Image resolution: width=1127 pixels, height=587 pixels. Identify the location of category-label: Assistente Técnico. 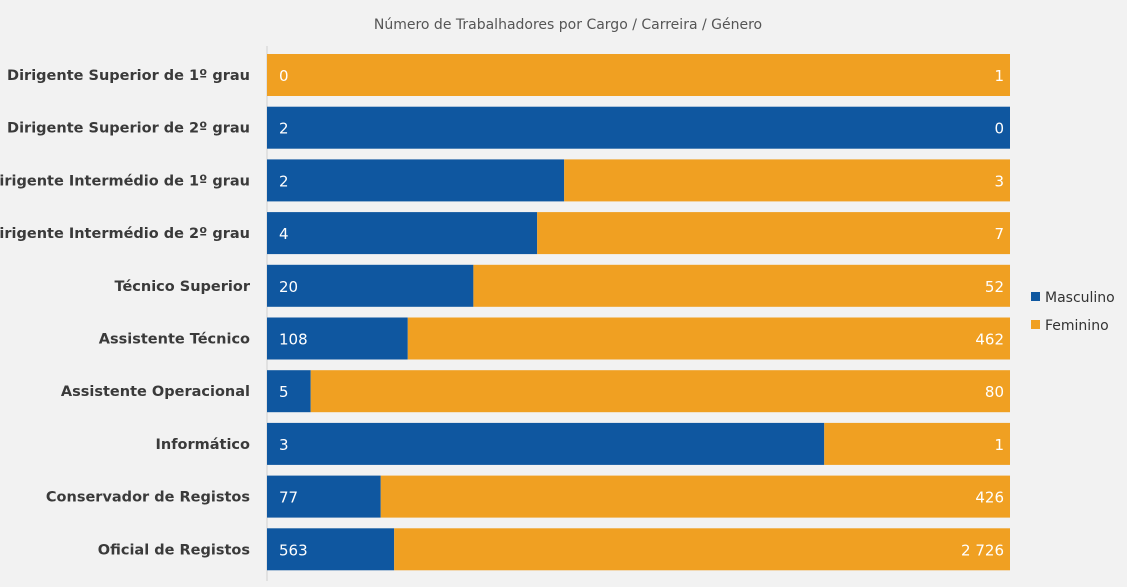
(174, 340).